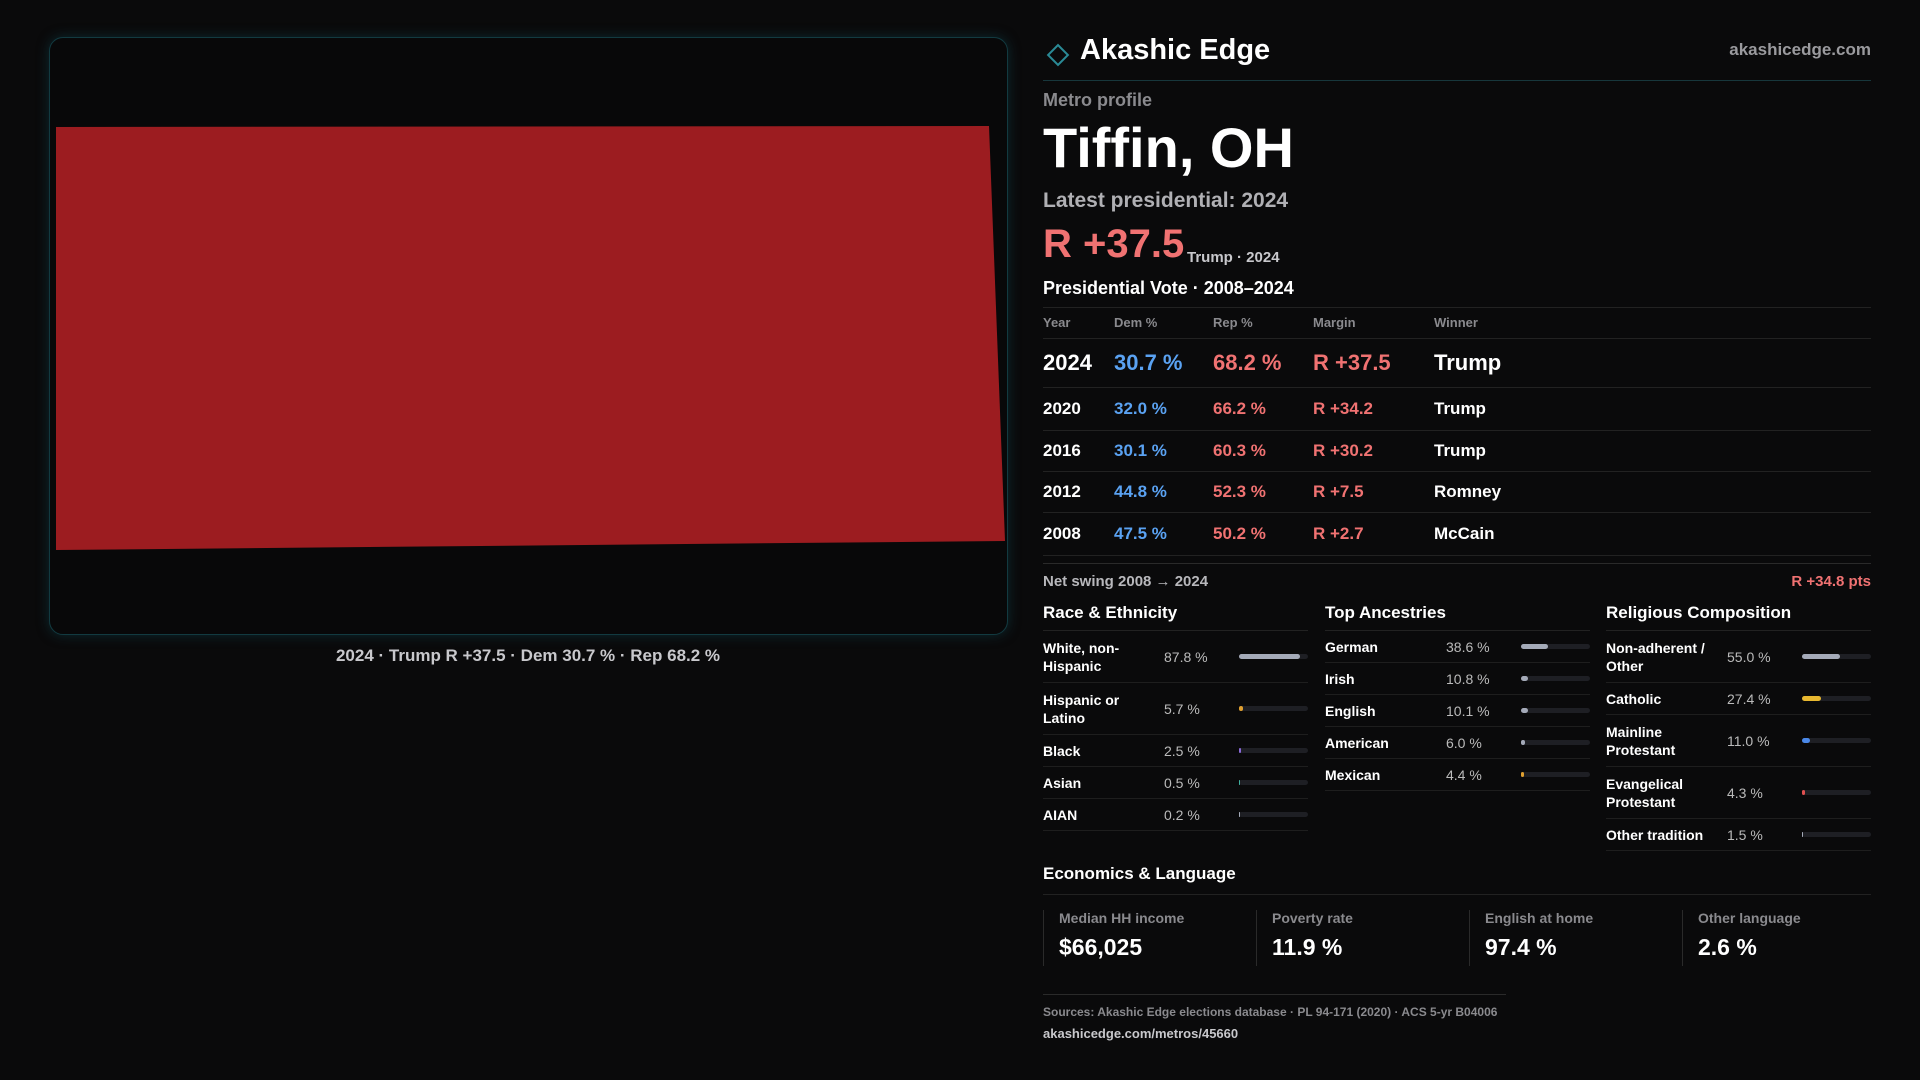 This screenshot has width=1920, height=1080. Describe the element at coordinates (1182, 708) in the screenshot. I see `item-value: 5.7 %` at that location.